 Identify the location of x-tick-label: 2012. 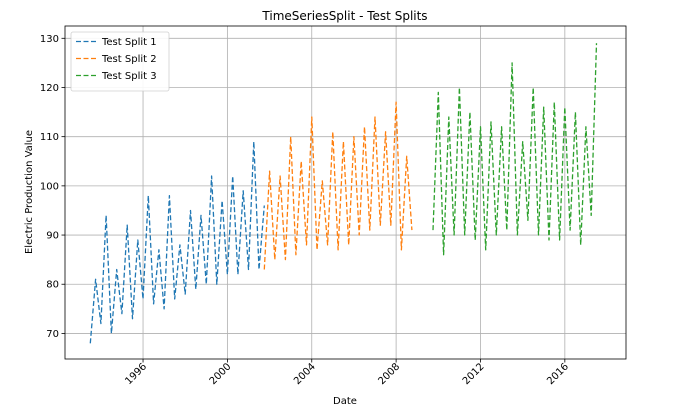
(474, 374).